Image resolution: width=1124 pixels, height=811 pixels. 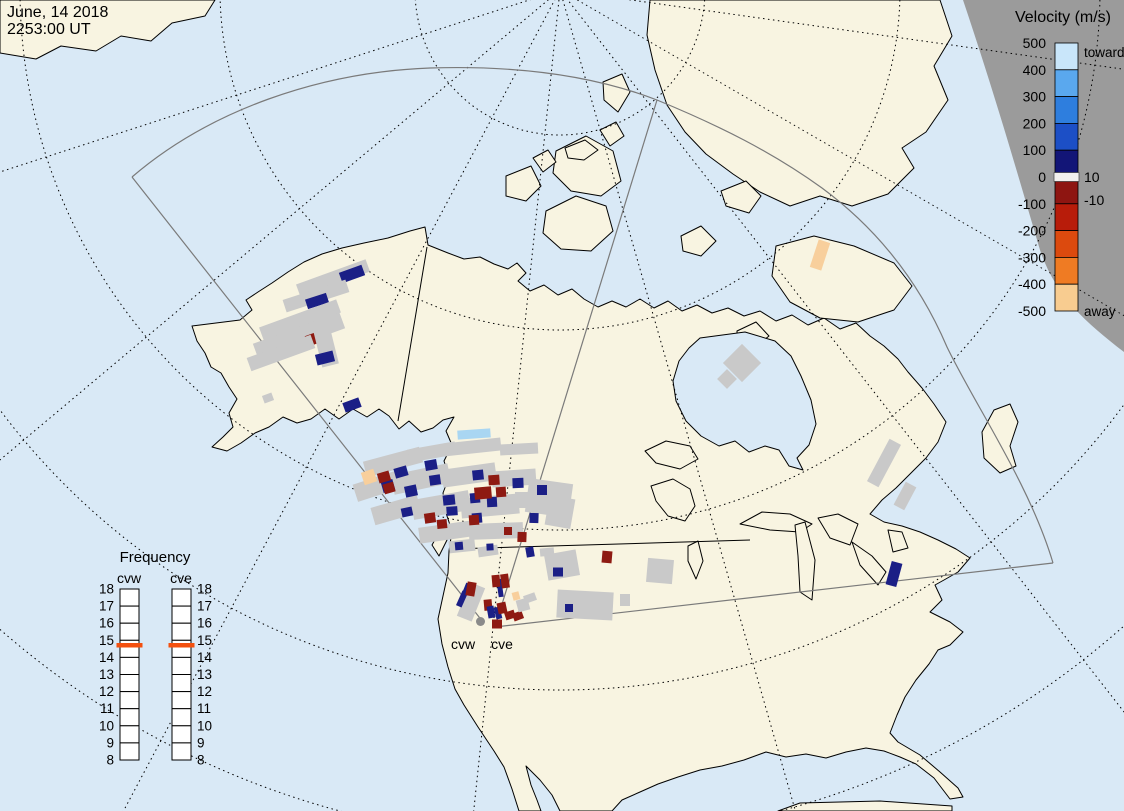 I want to click on frequency-scale-label: 15, so click(x=106, y=640).